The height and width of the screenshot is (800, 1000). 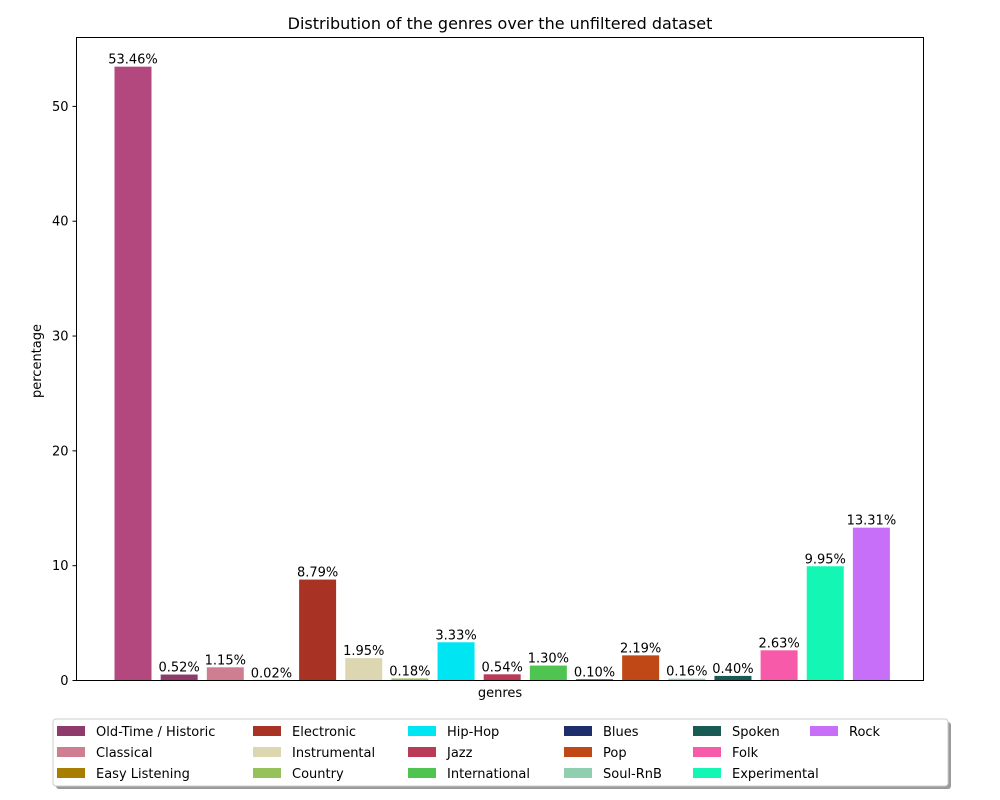 What do you see at coordinates (60, 451) in the screenshot?
I see `y-tick-label: 20` at bounding box center [60, 451].